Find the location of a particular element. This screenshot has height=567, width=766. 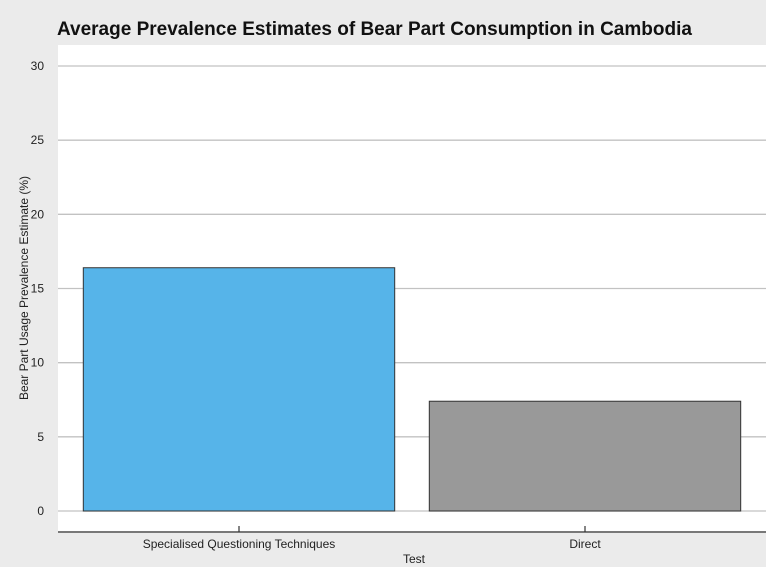

y-tick-label: 0 is located at coordinates (40, 511).